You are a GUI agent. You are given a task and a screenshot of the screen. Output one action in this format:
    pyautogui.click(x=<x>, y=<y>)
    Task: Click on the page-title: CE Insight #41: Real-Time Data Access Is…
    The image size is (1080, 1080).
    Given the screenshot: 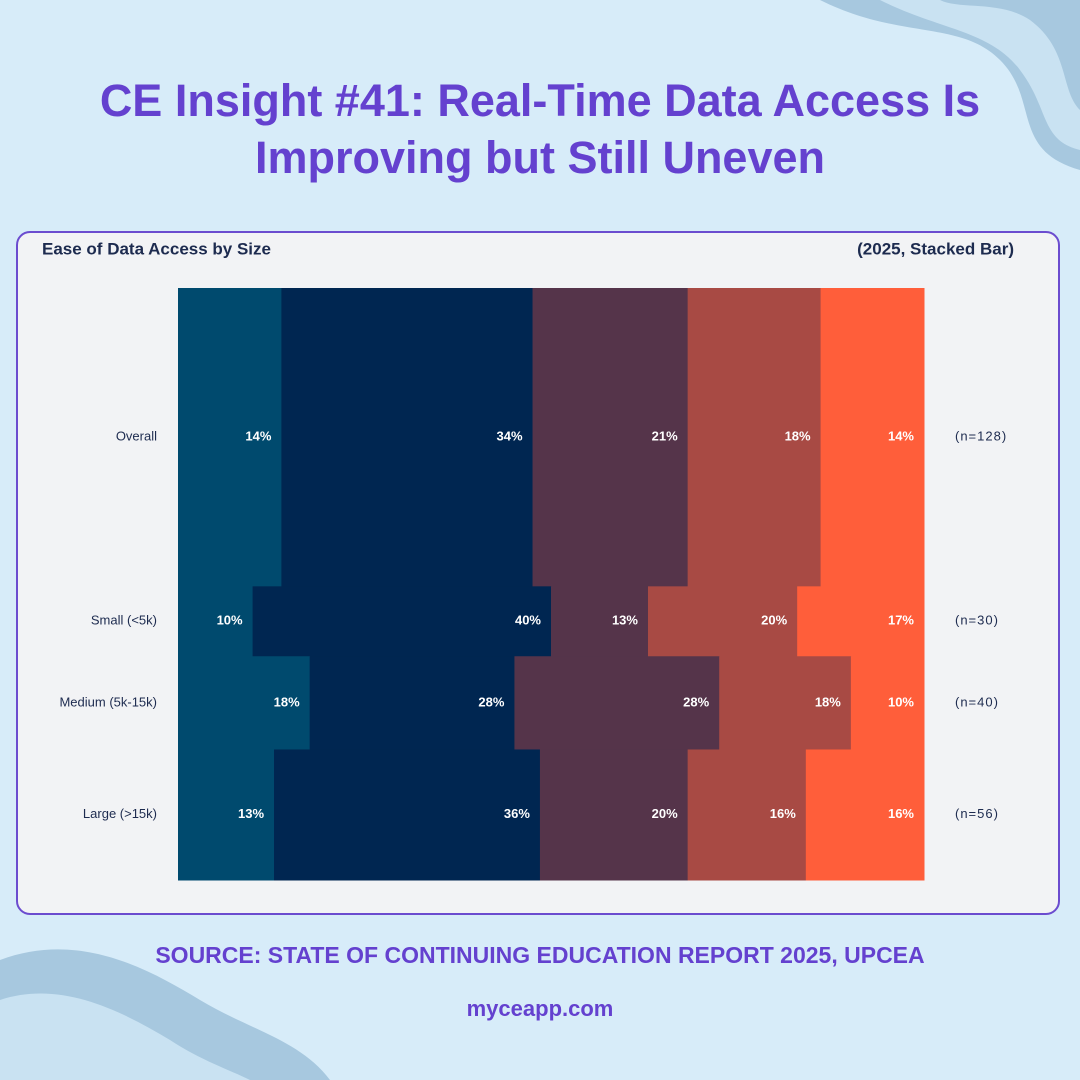 What is the action you would take?
    pyautogui.click(x=540, y=129)
    